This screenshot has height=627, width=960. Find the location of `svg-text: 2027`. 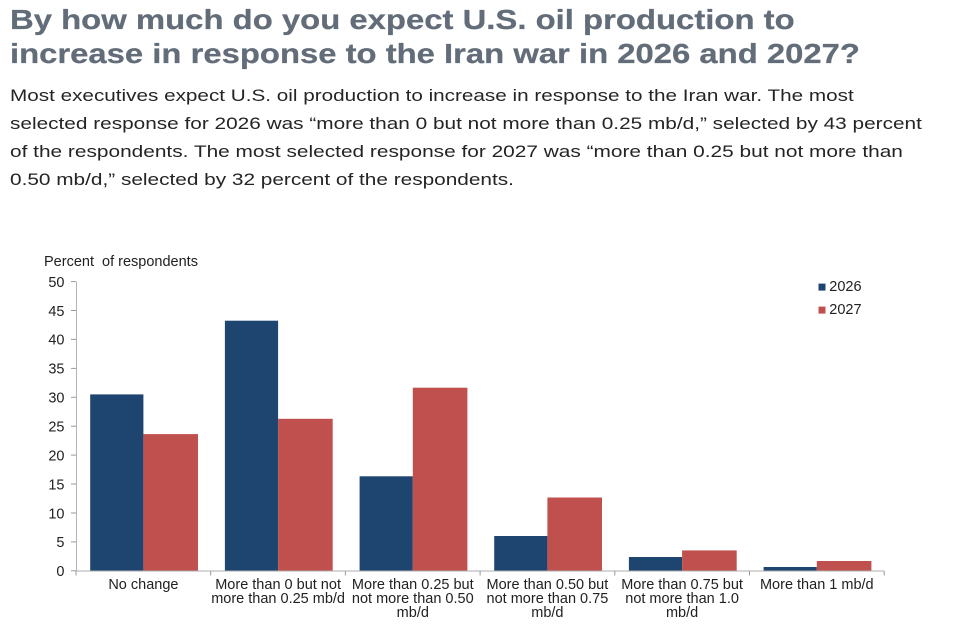

svg-text: 2027 is located at coordinates (845, 310).